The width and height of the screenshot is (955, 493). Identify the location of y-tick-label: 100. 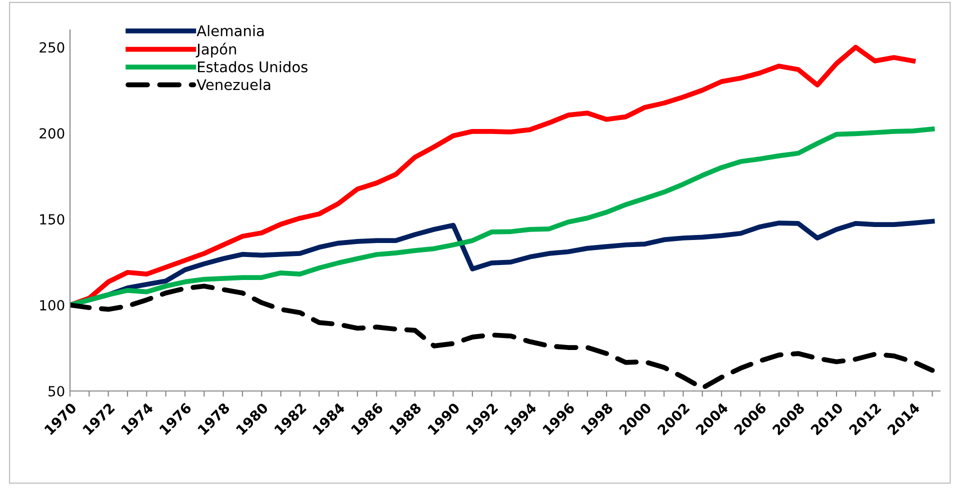
(52, 305).